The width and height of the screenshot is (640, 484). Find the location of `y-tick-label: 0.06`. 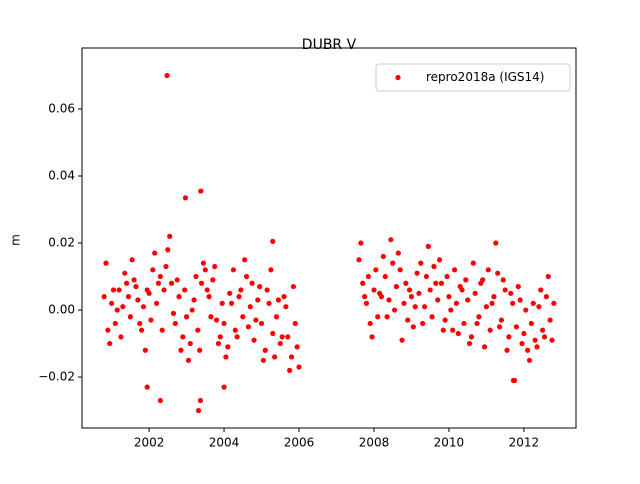

y-tick-label: 0.06 is located at coordinates (61, 108).